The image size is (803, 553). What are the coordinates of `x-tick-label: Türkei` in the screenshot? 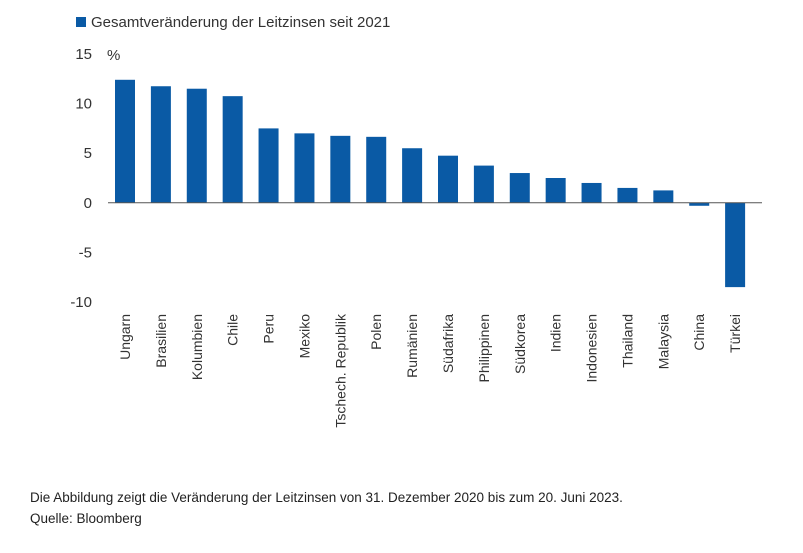 It's located at (735, 333).